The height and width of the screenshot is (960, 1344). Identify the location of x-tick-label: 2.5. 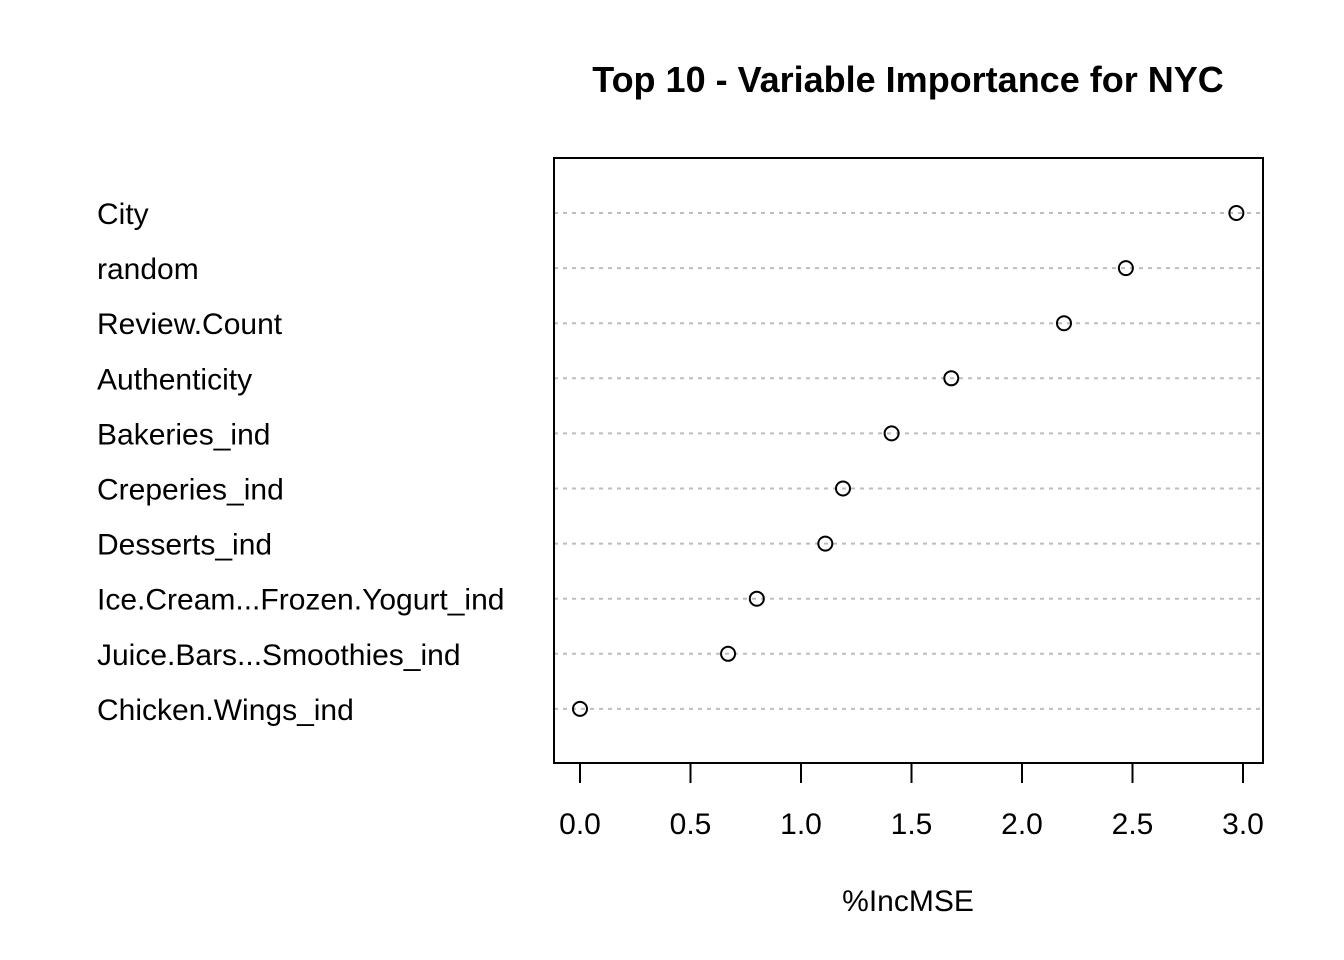
(1133, 824).